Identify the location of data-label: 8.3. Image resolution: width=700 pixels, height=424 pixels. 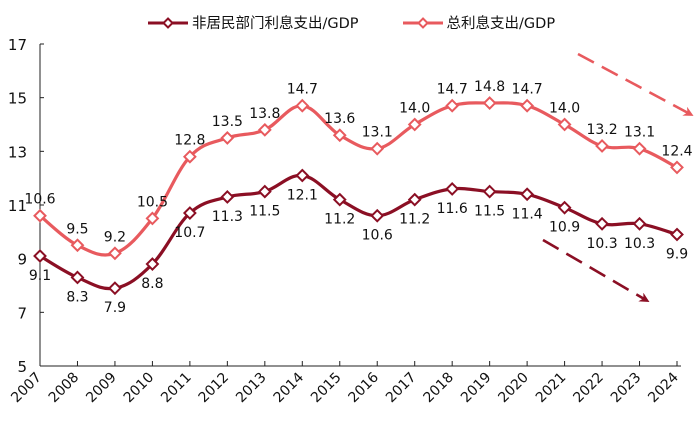
(77, 297).